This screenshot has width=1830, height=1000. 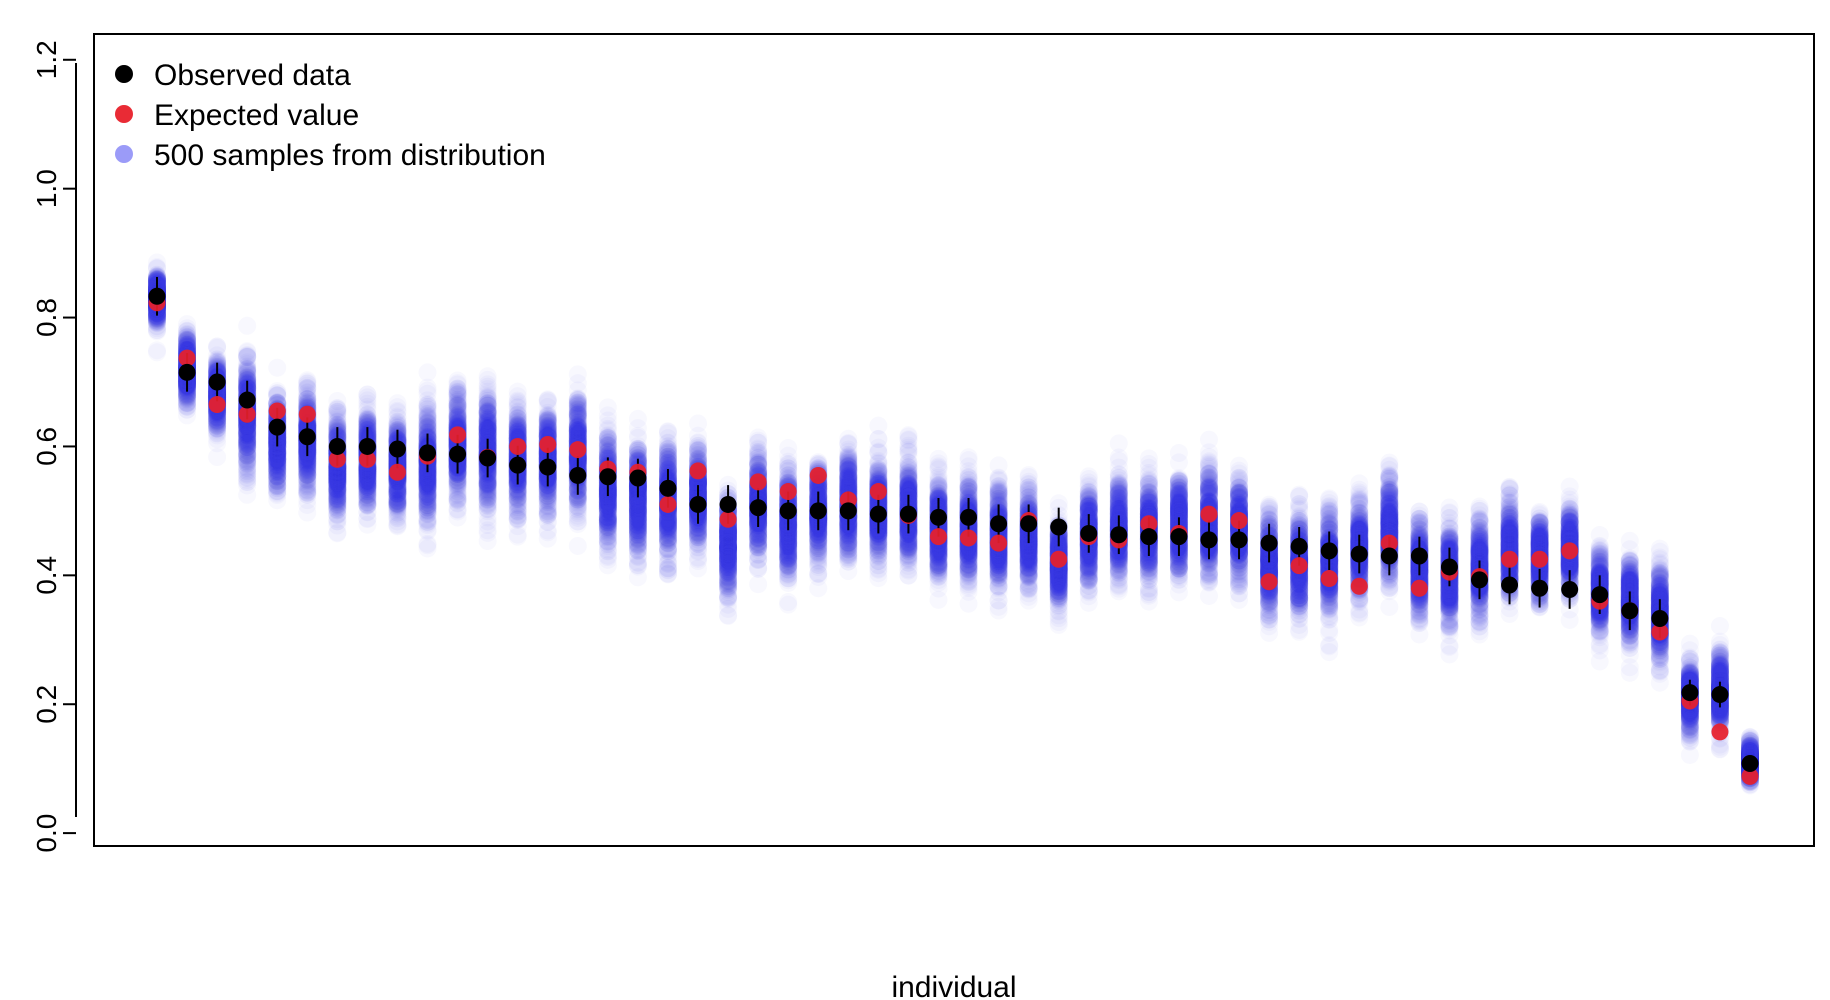 What do you see at coordinates (46, 446) in the screenshot?
I see `y-tick-label-3: 0.6` at bounding box center [46, 446].